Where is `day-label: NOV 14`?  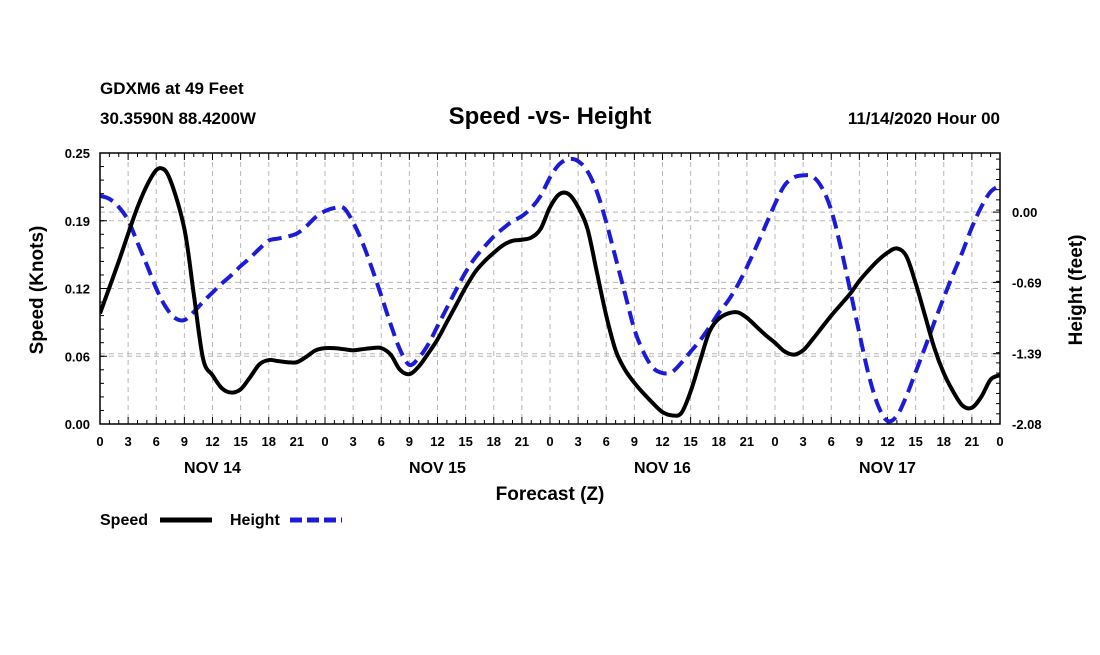 day-label: NOV 14 is located at coordinates (212, 468).